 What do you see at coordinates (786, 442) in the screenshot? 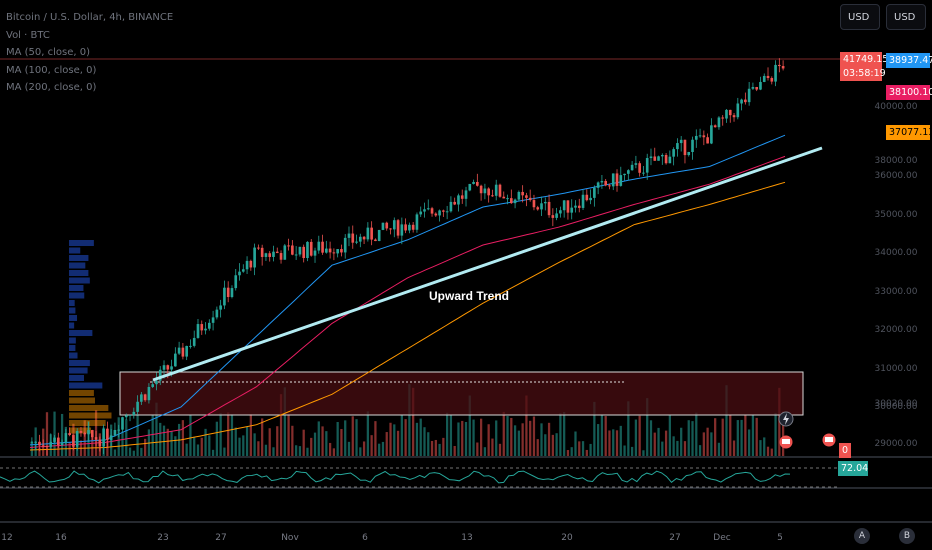
I see `flag-icon` at bounding box center [786, 442].